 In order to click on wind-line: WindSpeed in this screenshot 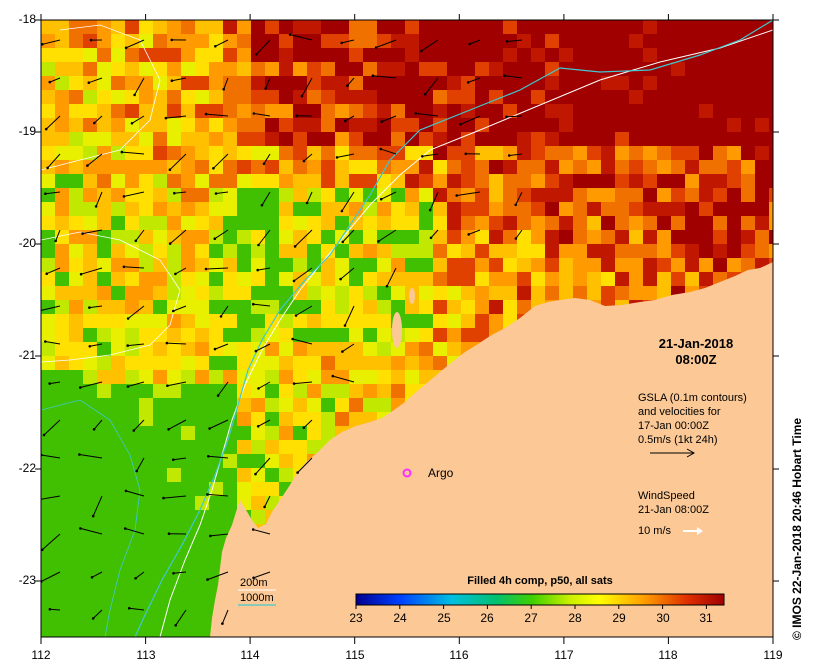, I will do `click(666, 496)`.